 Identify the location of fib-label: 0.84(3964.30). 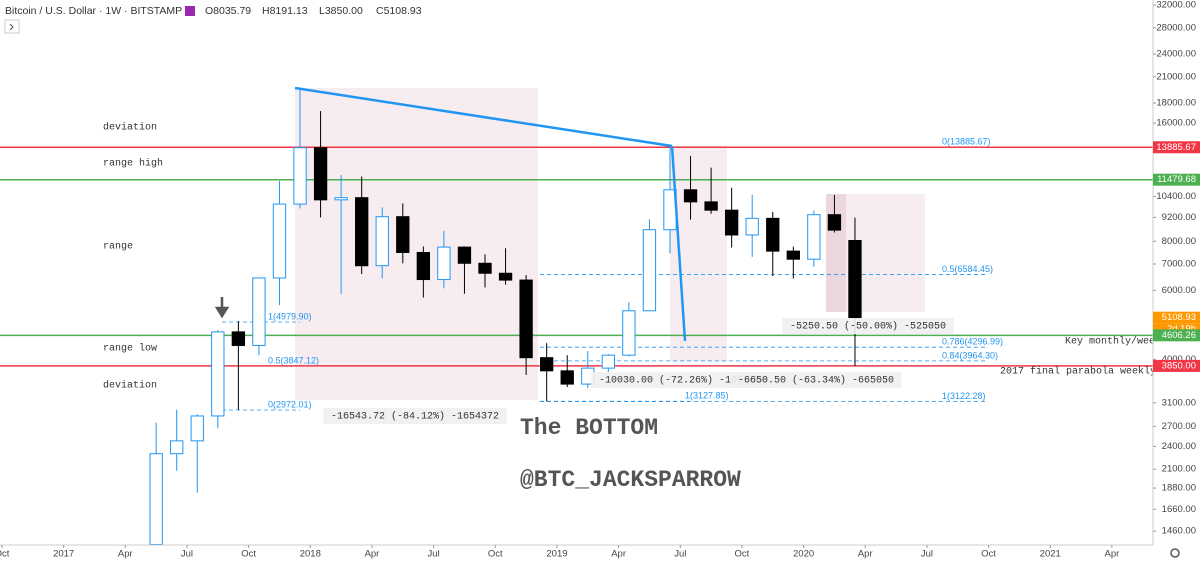
(970, 355).